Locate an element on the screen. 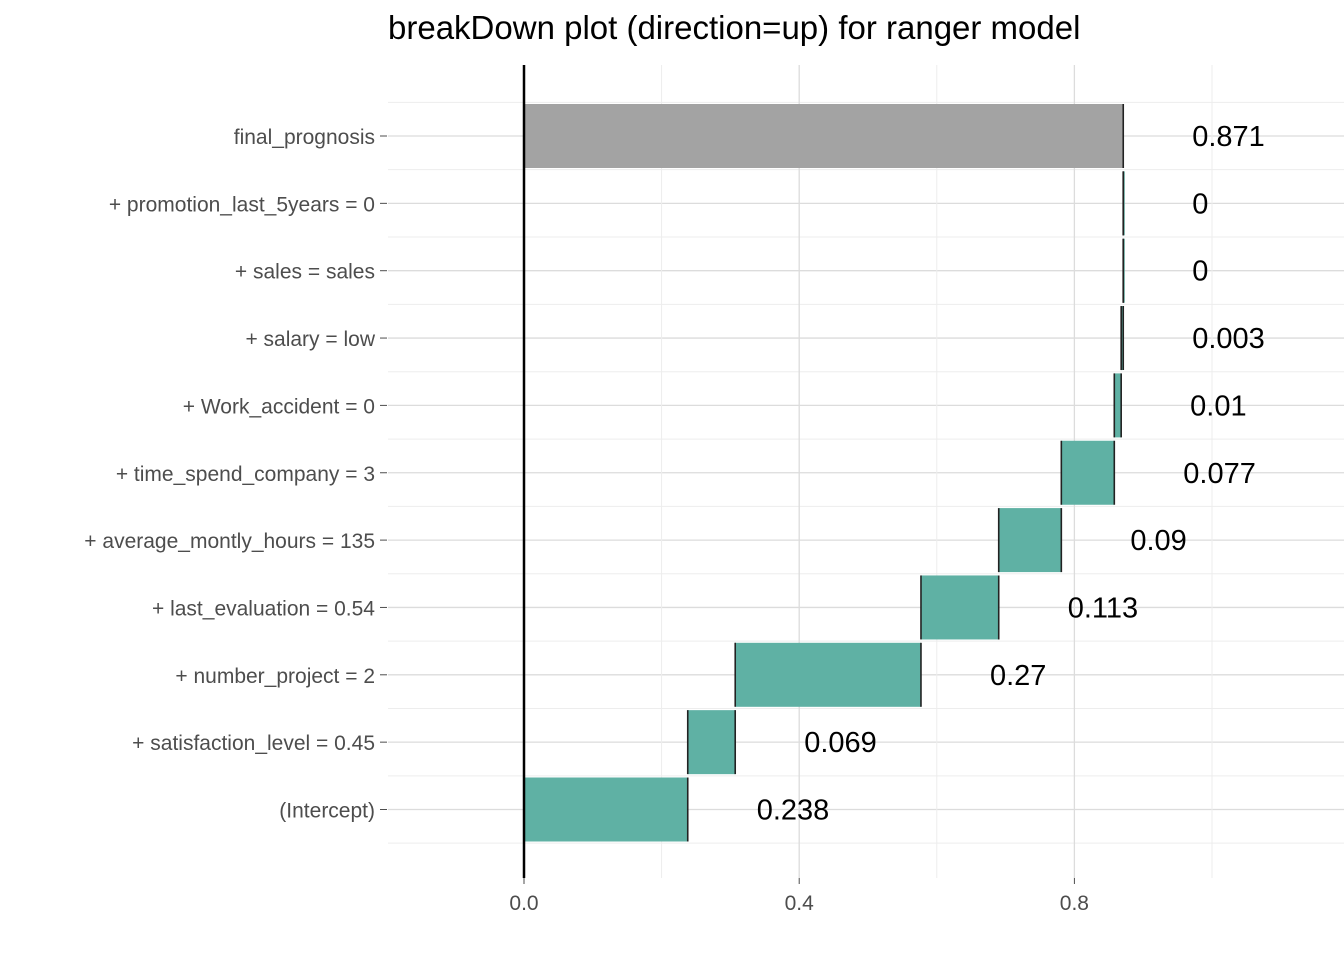 This screenshot has height=960, width=1344. y-tick-label-3: + salary = low is located at coordinates (310, 339).